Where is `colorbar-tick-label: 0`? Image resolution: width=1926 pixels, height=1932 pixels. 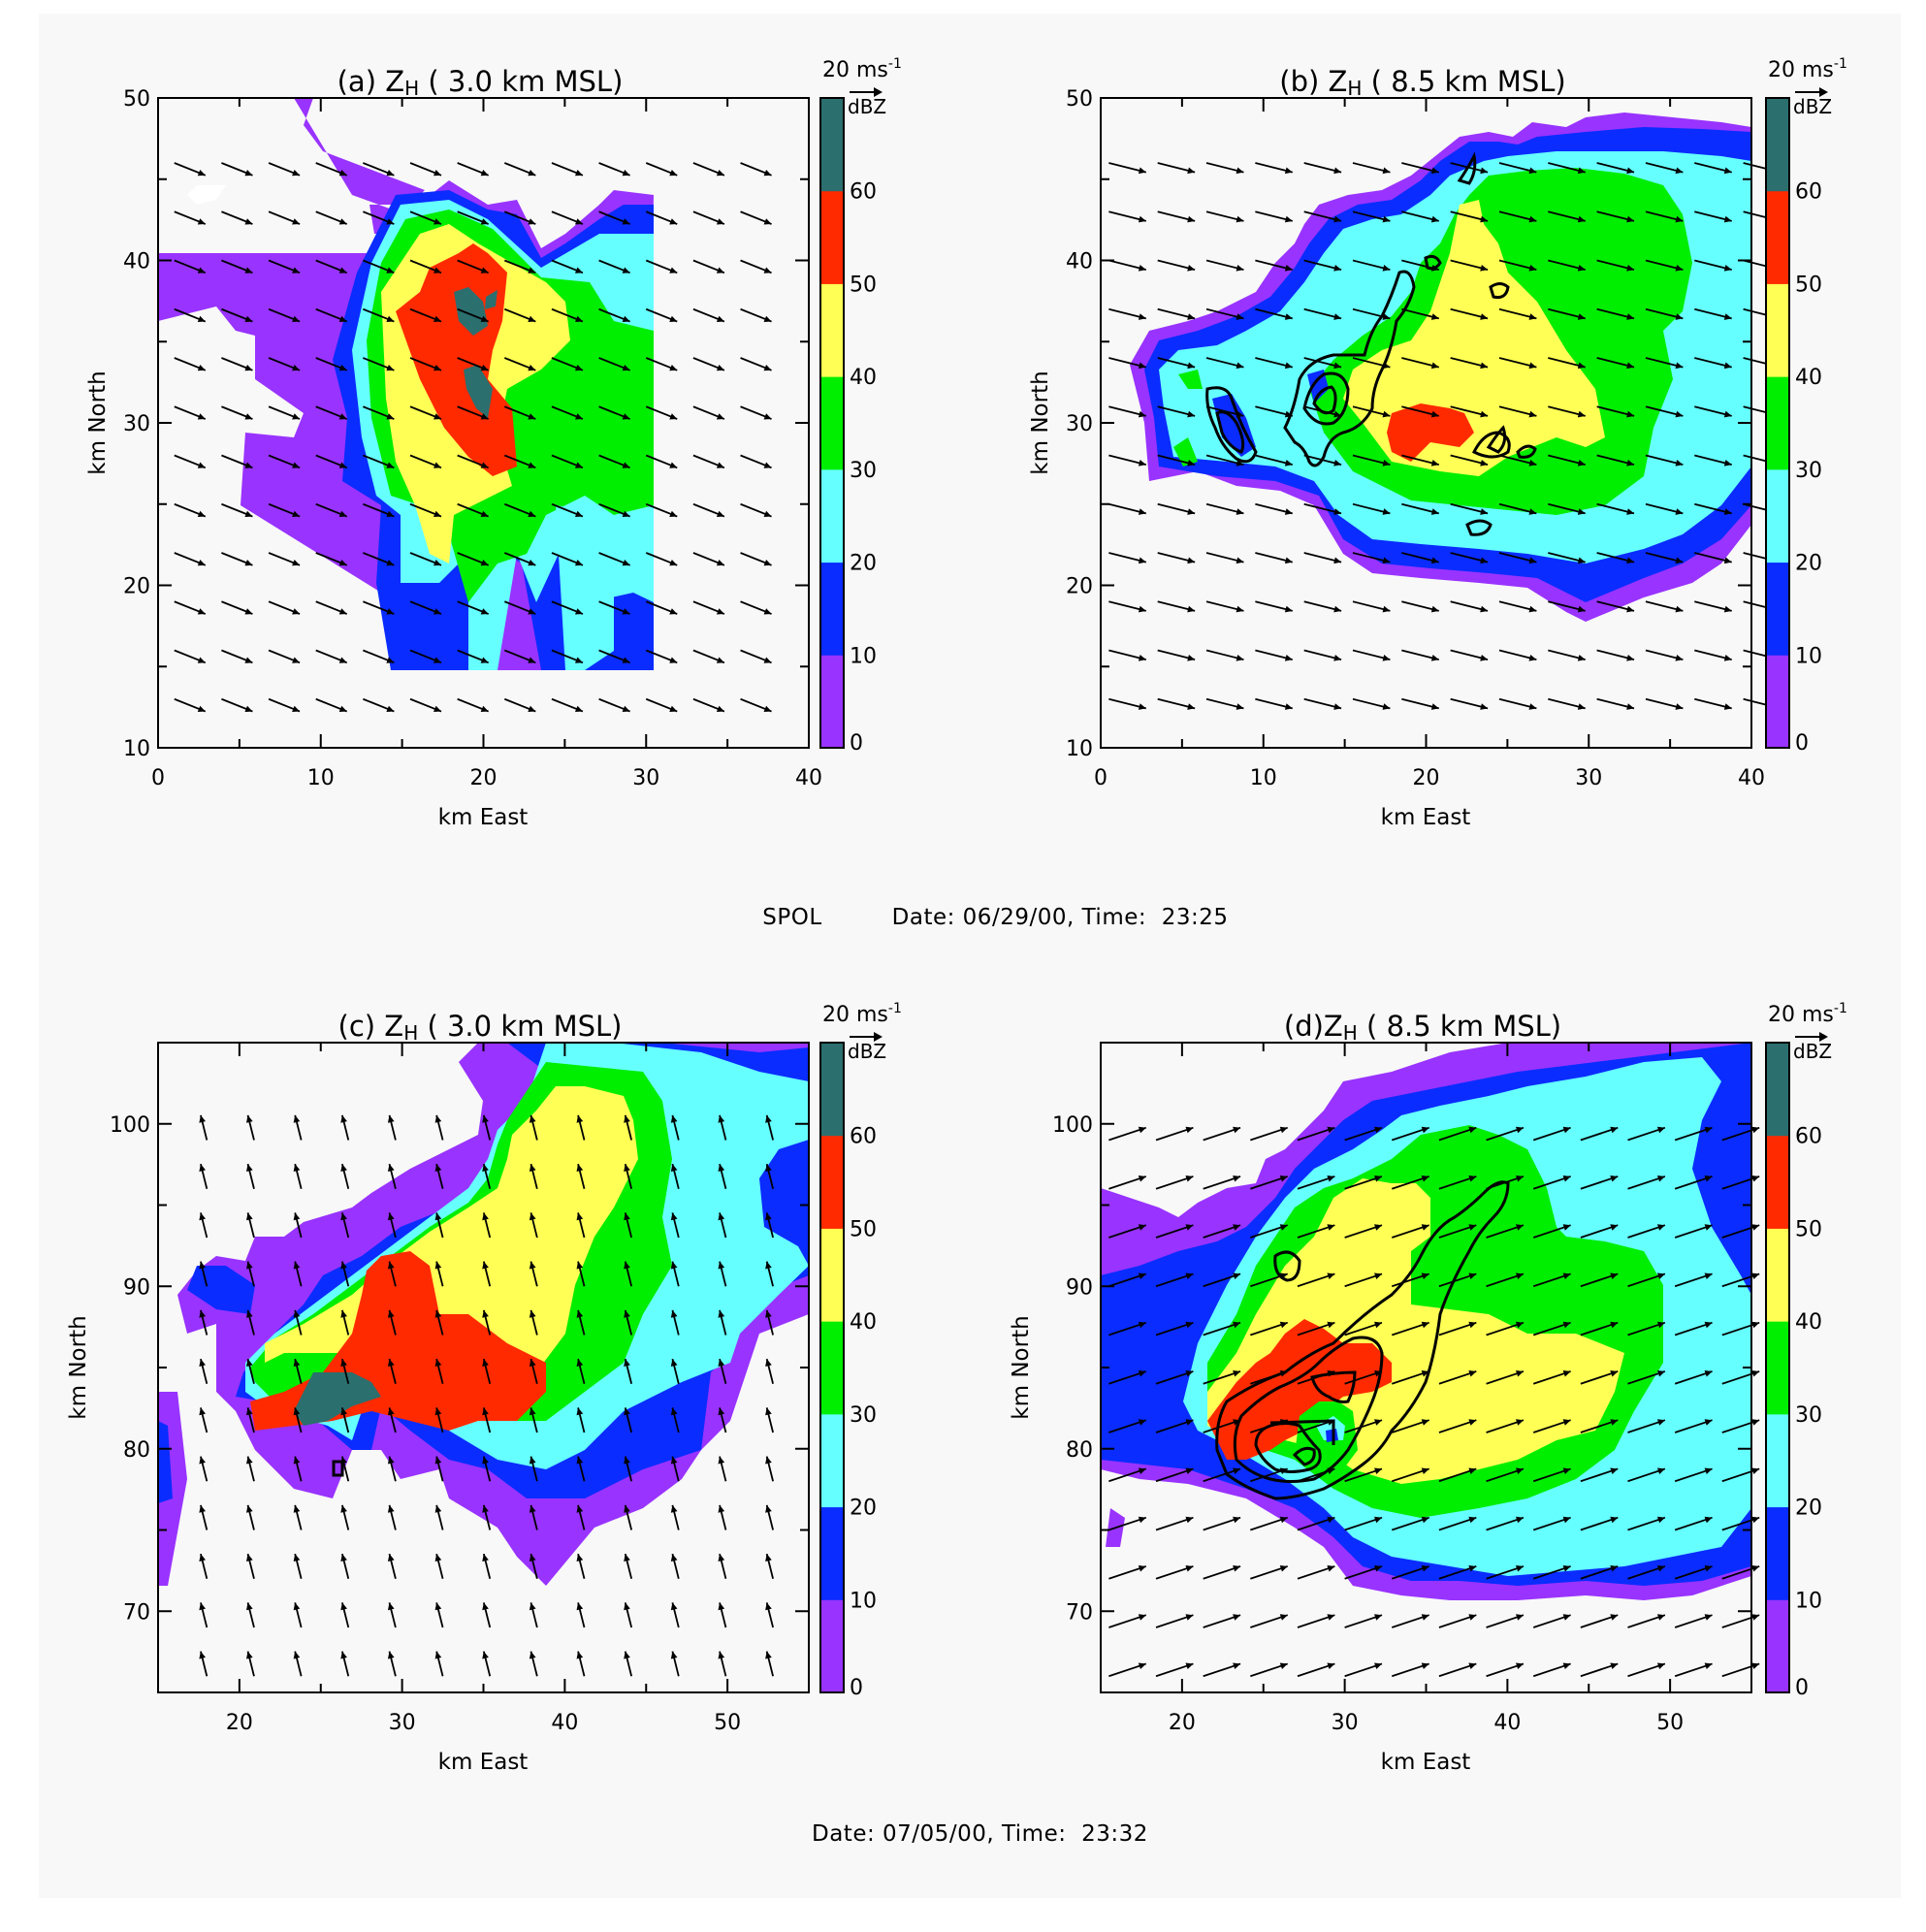 colorbar-tick-label: 0 is located at coordinates (1802, 743).